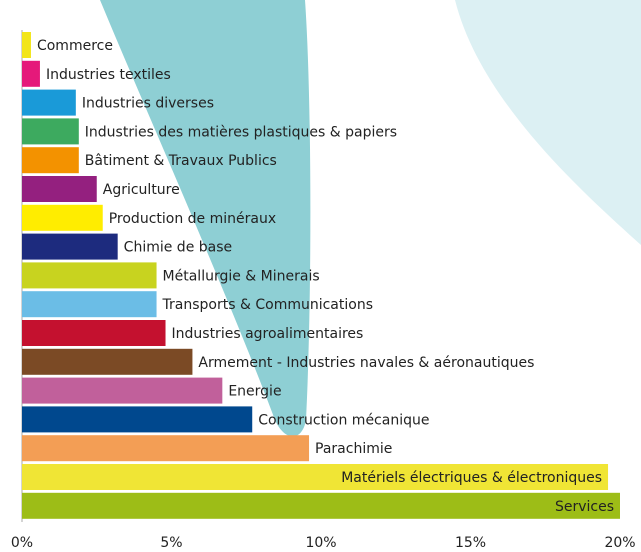 The image size is (641, 552). I want to click on bar-label: Production de minéraux, so click(192, 219).